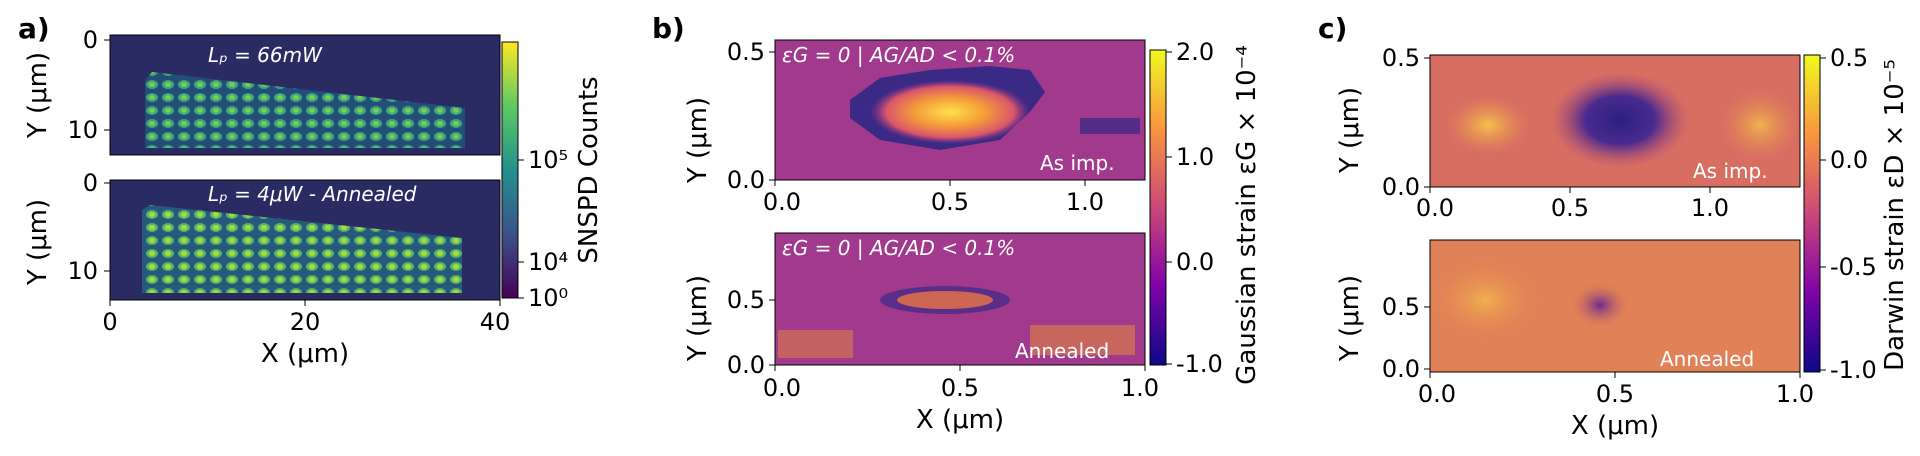 The width and height of the screenshot is (1920, 456). What do you see at coordinates (82, 271) in the screenshot?
I see `panel-a-bottom-ytick-1: 10` at bounding box center [82, 271].